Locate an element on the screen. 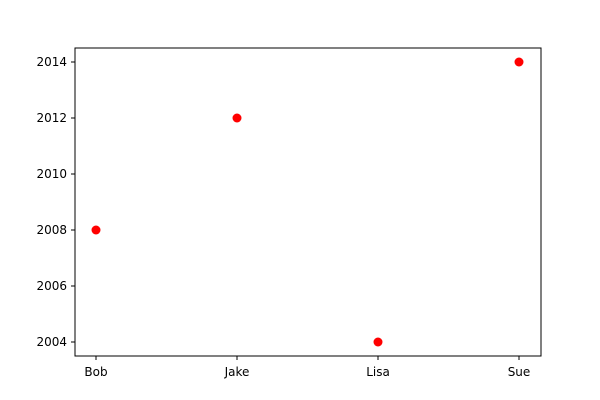 The image size is (600, 400). scatter-point-sue is located at coordinates (519, 62).